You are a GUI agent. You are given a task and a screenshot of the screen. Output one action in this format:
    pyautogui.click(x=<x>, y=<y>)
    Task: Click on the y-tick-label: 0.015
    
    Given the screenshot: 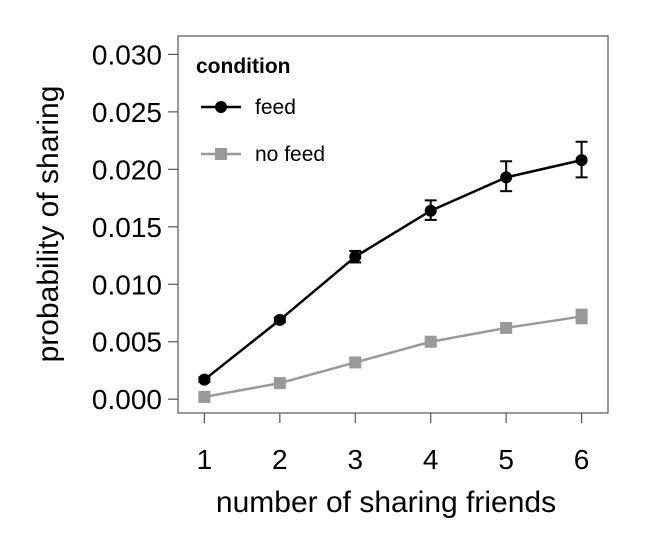 What is the action you would take?
    pyautogui.click(x=127, y=227)
    